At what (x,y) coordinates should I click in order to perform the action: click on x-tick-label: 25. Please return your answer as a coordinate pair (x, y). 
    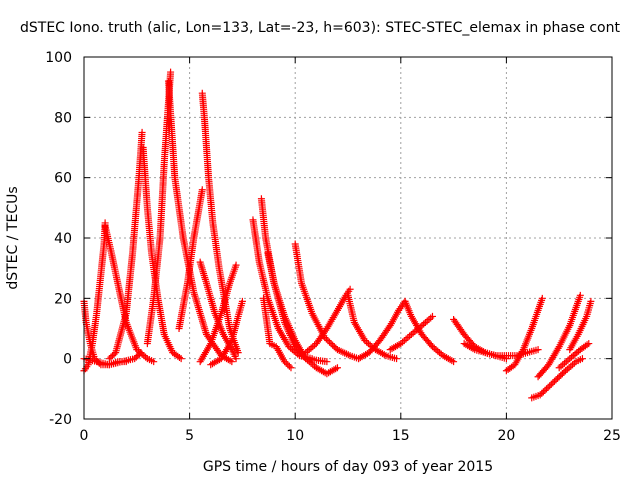
    Looking at the image, I should click on (612, 436).